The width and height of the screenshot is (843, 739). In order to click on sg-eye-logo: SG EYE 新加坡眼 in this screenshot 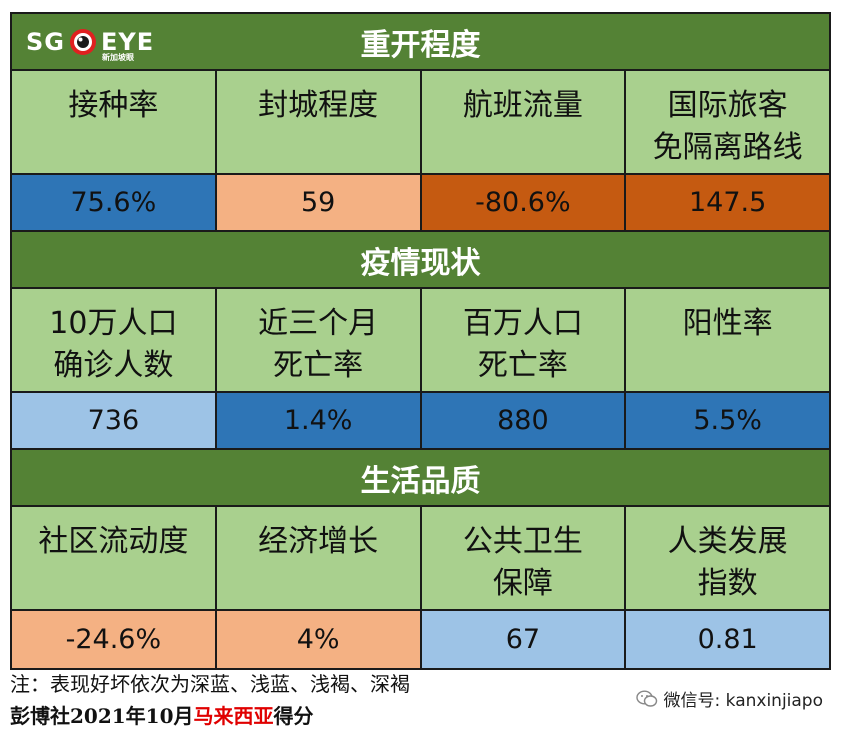, I will do `click(90, 43)`.